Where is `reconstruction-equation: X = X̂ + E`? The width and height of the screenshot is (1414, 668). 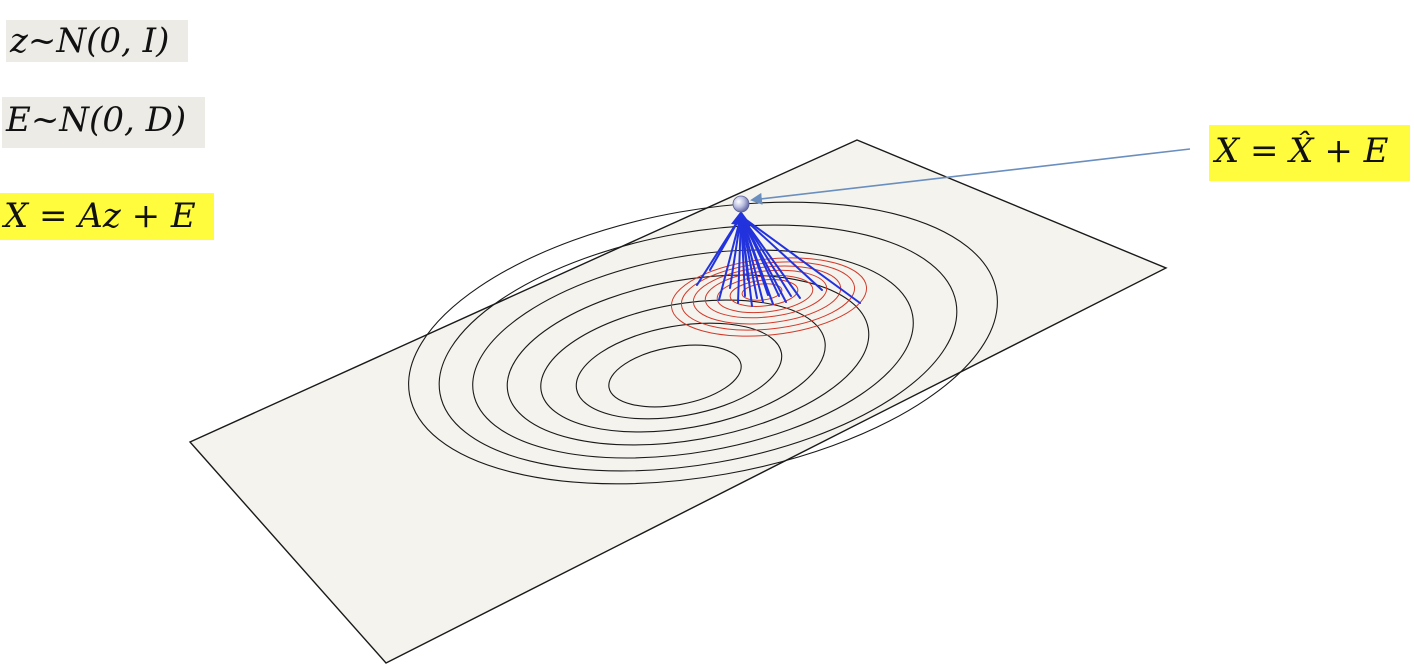
reconstruction-equation: X = X̂ + E is located at coordinates (1309, 153).